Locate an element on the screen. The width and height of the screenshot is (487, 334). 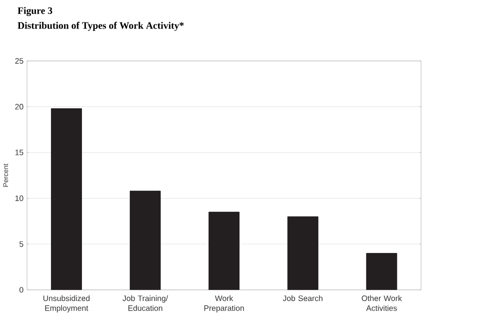
chart-title: Figure 3 is located at coordinates (35, 11).